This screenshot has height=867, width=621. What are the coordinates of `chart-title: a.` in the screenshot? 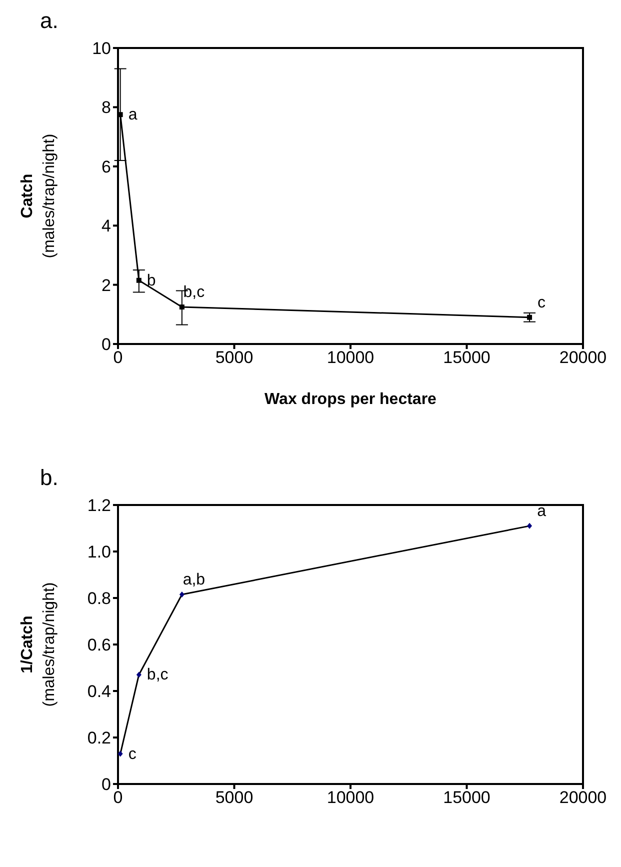 It's located at (49, 21).